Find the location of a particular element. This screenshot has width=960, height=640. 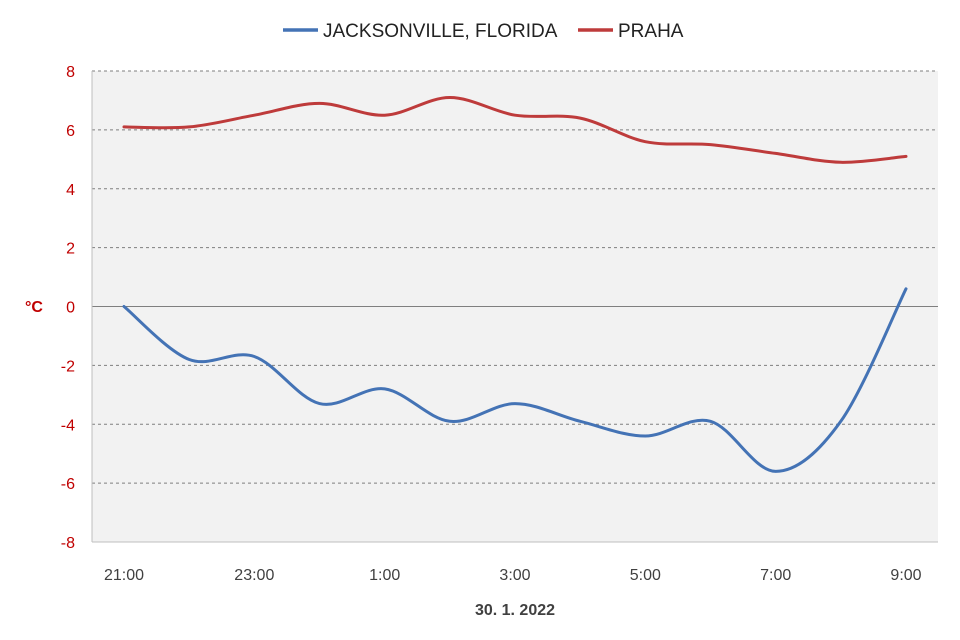

x-axis-ticks: 21:00 23:00 1:00 3:00 5:00 7:00 9:00 is located at coordinates (513, 575).